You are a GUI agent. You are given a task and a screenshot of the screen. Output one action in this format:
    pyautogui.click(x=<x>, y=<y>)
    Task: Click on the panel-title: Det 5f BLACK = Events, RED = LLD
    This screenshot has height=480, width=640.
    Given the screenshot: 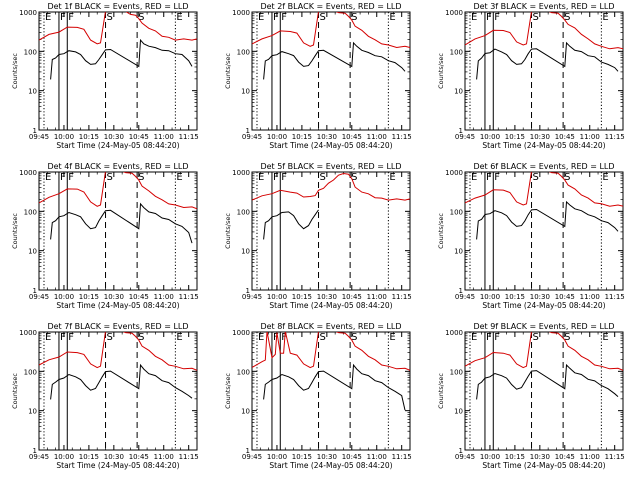 What is the action you would take?
    pyautogui.click(x=330, y=166)
    